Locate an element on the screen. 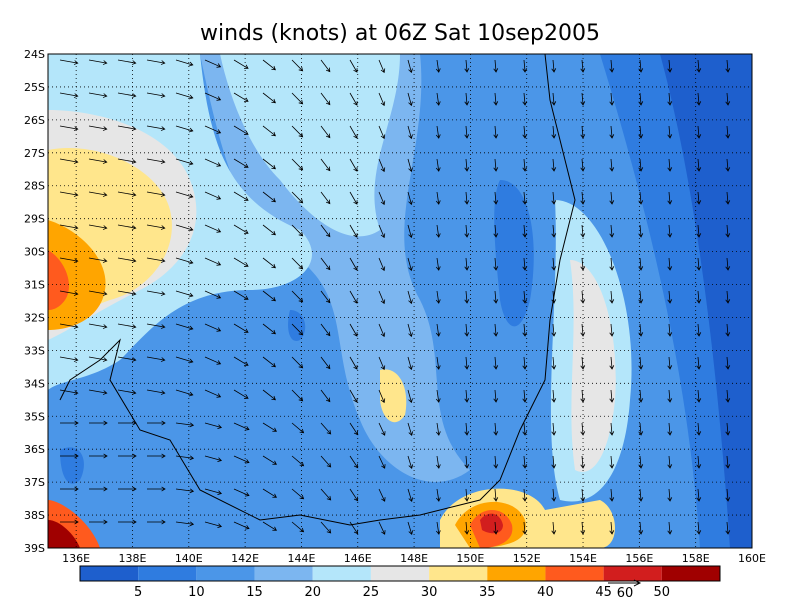 The width and height of the screenshot is (800, 604). lat-label: 28S is located at coordinates (34, 186).